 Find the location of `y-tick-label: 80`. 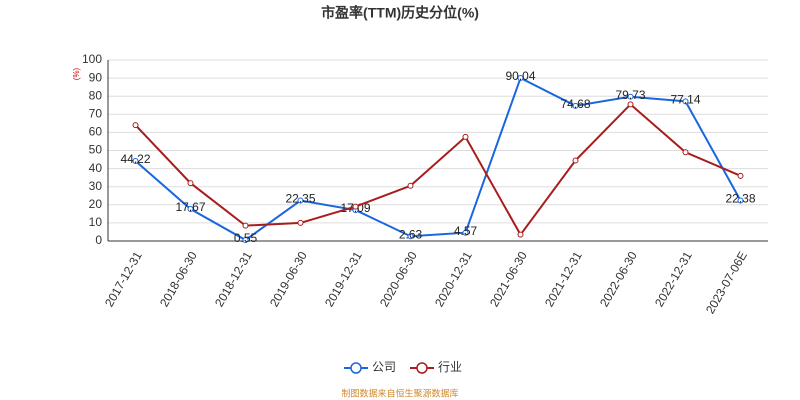

y-tick-label: 80 is located at coordinates (96, 95).